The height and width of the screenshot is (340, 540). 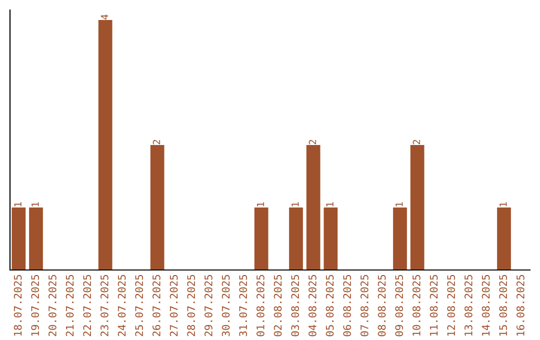 What do you see at coordinates (416, 305) in the screenshot?
I see `x-tick-label: 10.08.2025` at bounding box center [416, 305].